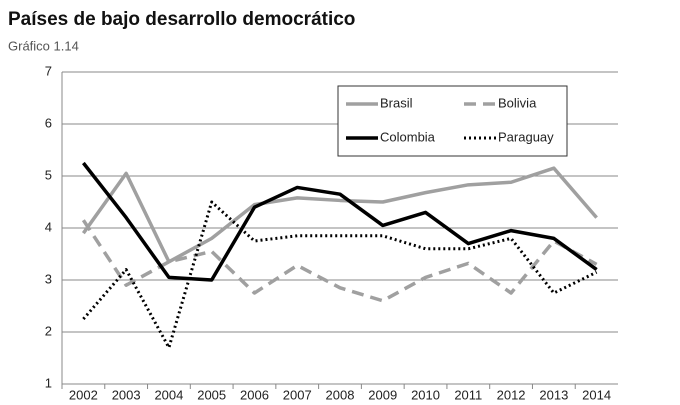 The width and height of the screenshot is (680, 405). Describe the element at coordinates (48, 70) in the screenshot. I see `y-tick-label: 7` at that location.